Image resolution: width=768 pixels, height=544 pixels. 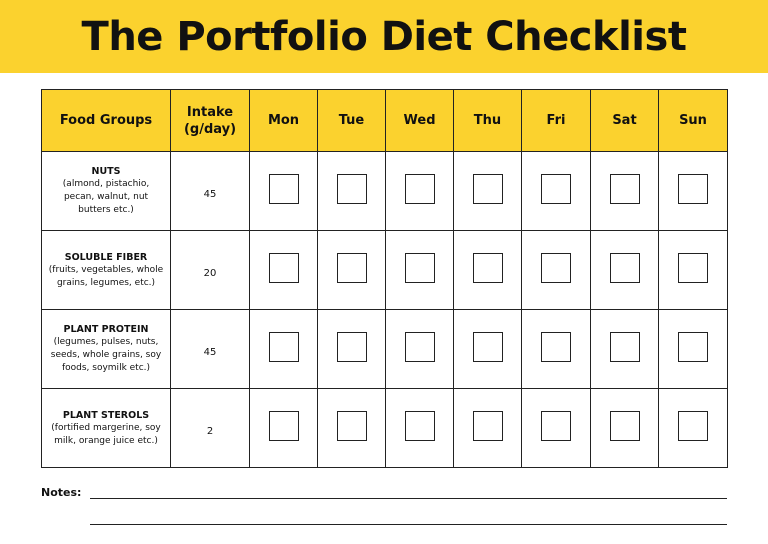 I want to click on header-mon: Mon, so click(x=283, y=120).